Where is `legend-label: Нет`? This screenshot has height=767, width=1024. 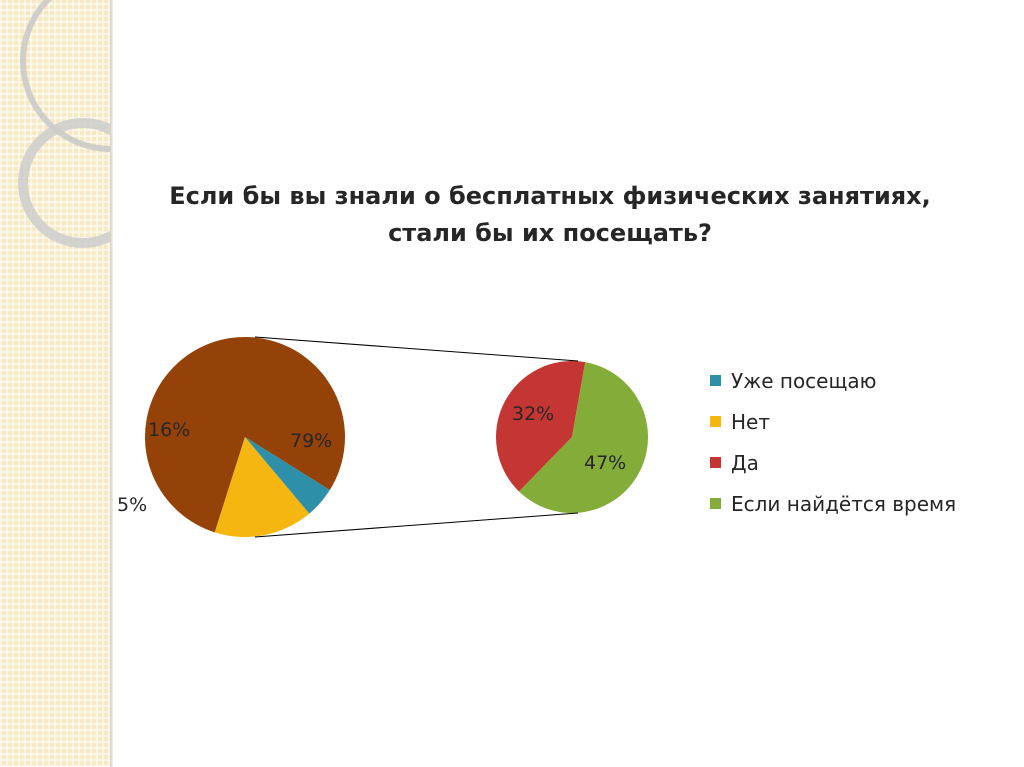 legend-label: Нет is located at coordinates (750, 421).